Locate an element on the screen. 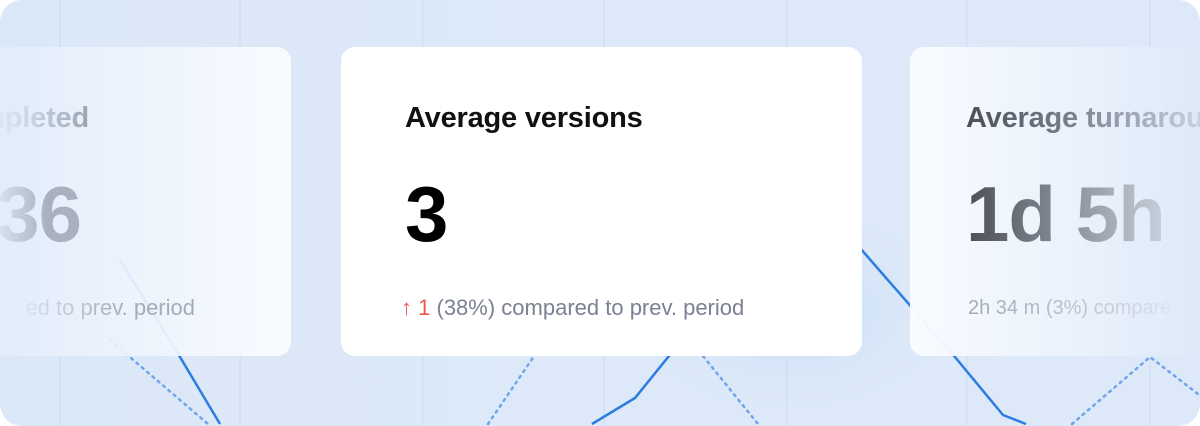 This screenshot has width=1200, height=426. comparison-text: (38%) compared to prev. period is located at coordinates (590, 307).